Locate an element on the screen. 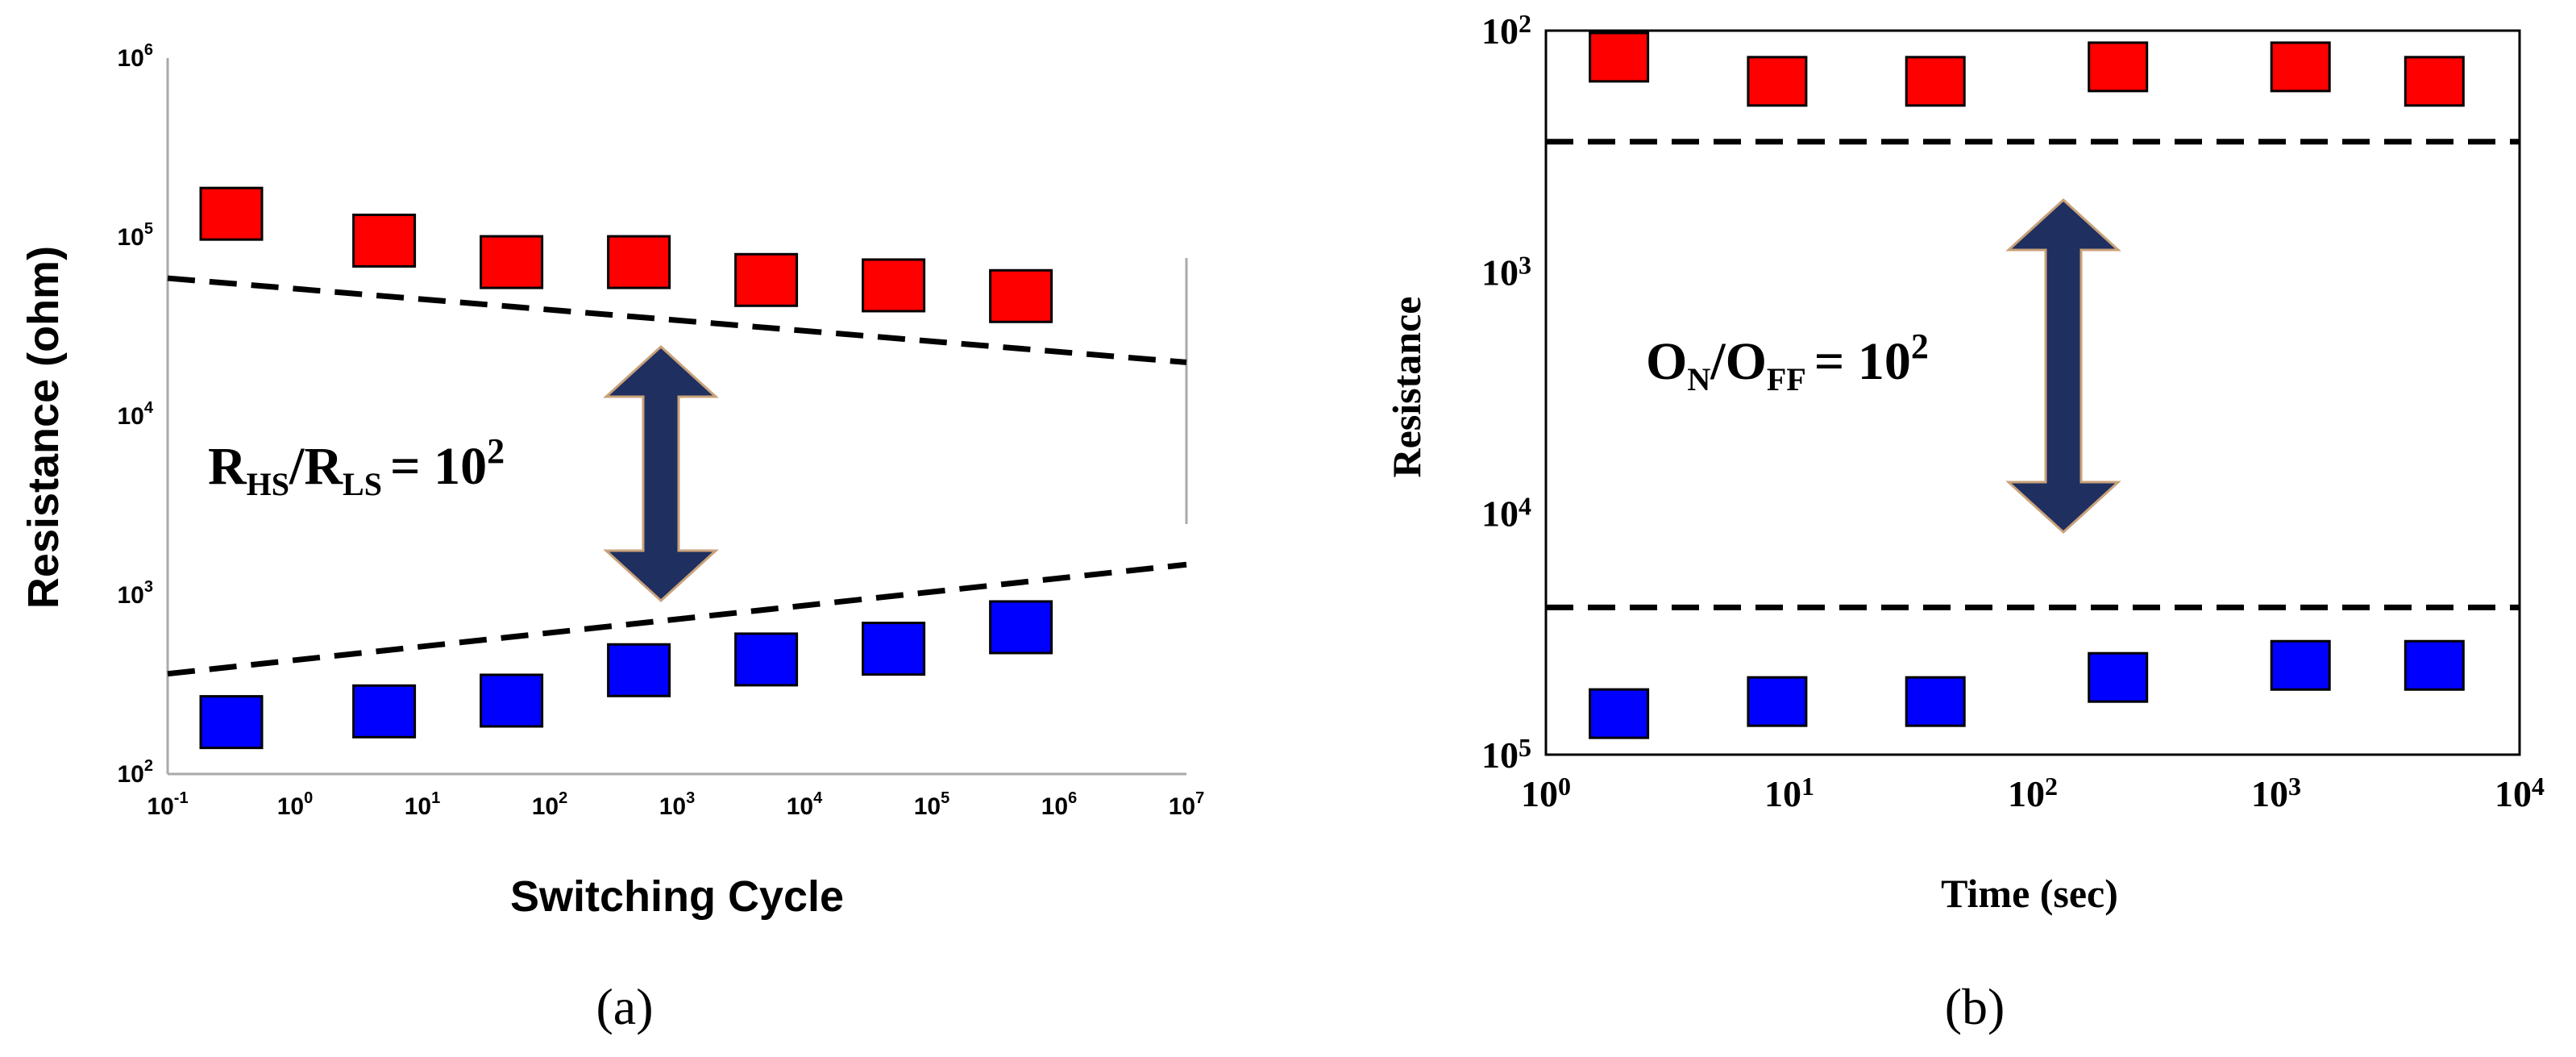 Image resolution: width=2576 pixels, height=1057 pixels. panel-a-x-axis-title: Switching Cycle is located at coordinates (677, 896).